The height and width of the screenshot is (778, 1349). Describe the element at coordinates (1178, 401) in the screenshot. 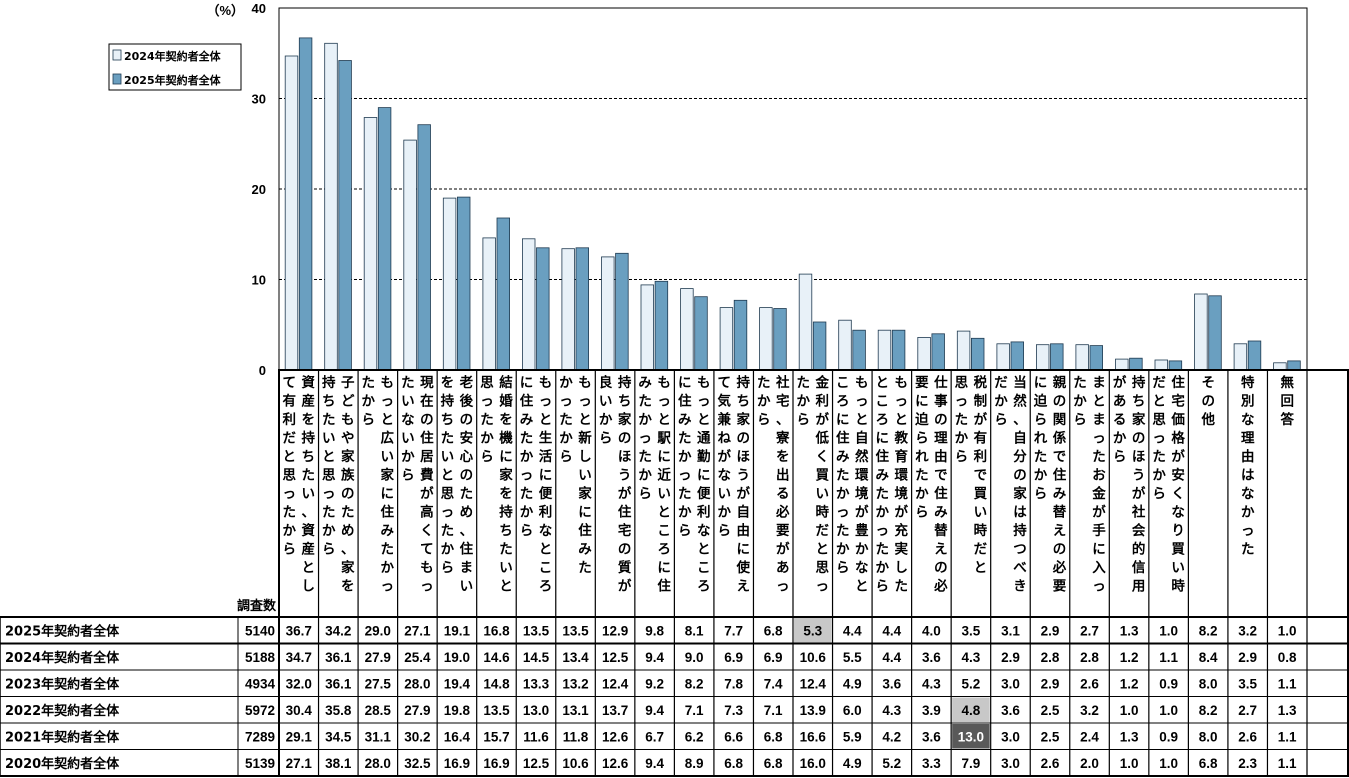

I see `category-char: 宅` at that location.